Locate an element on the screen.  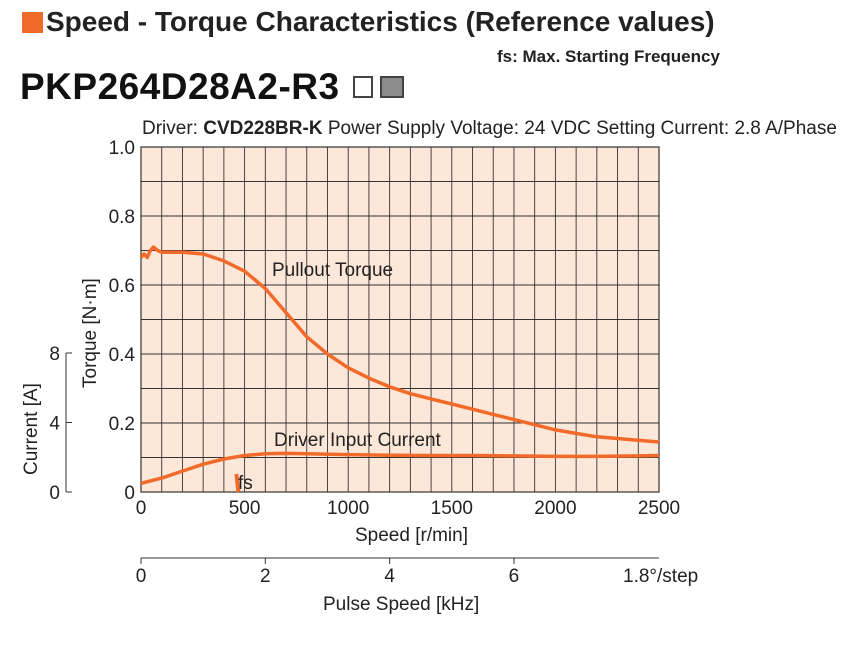
x-tick-label: 1500 is located at coordinates (452, 508).